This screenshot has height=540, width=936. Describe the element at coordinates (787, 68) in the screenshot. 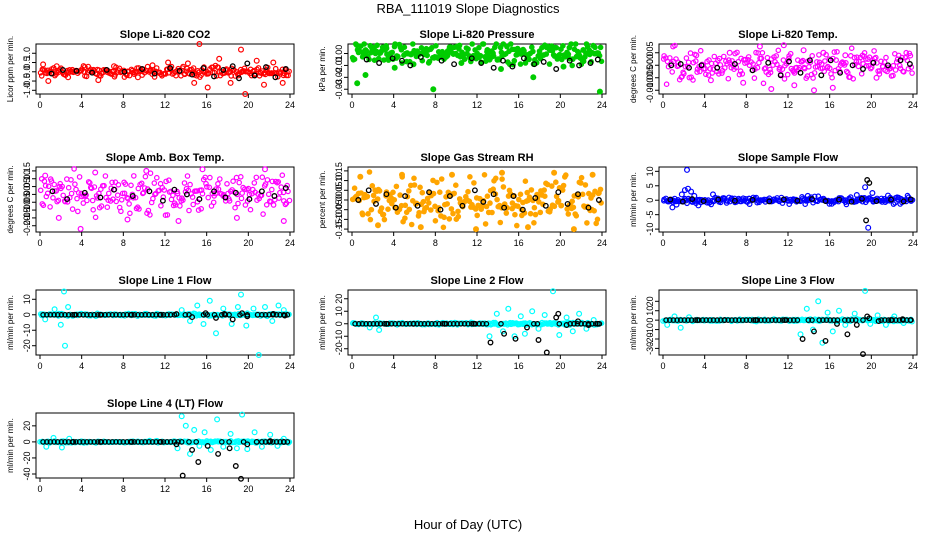

I see `data-points` at that location.